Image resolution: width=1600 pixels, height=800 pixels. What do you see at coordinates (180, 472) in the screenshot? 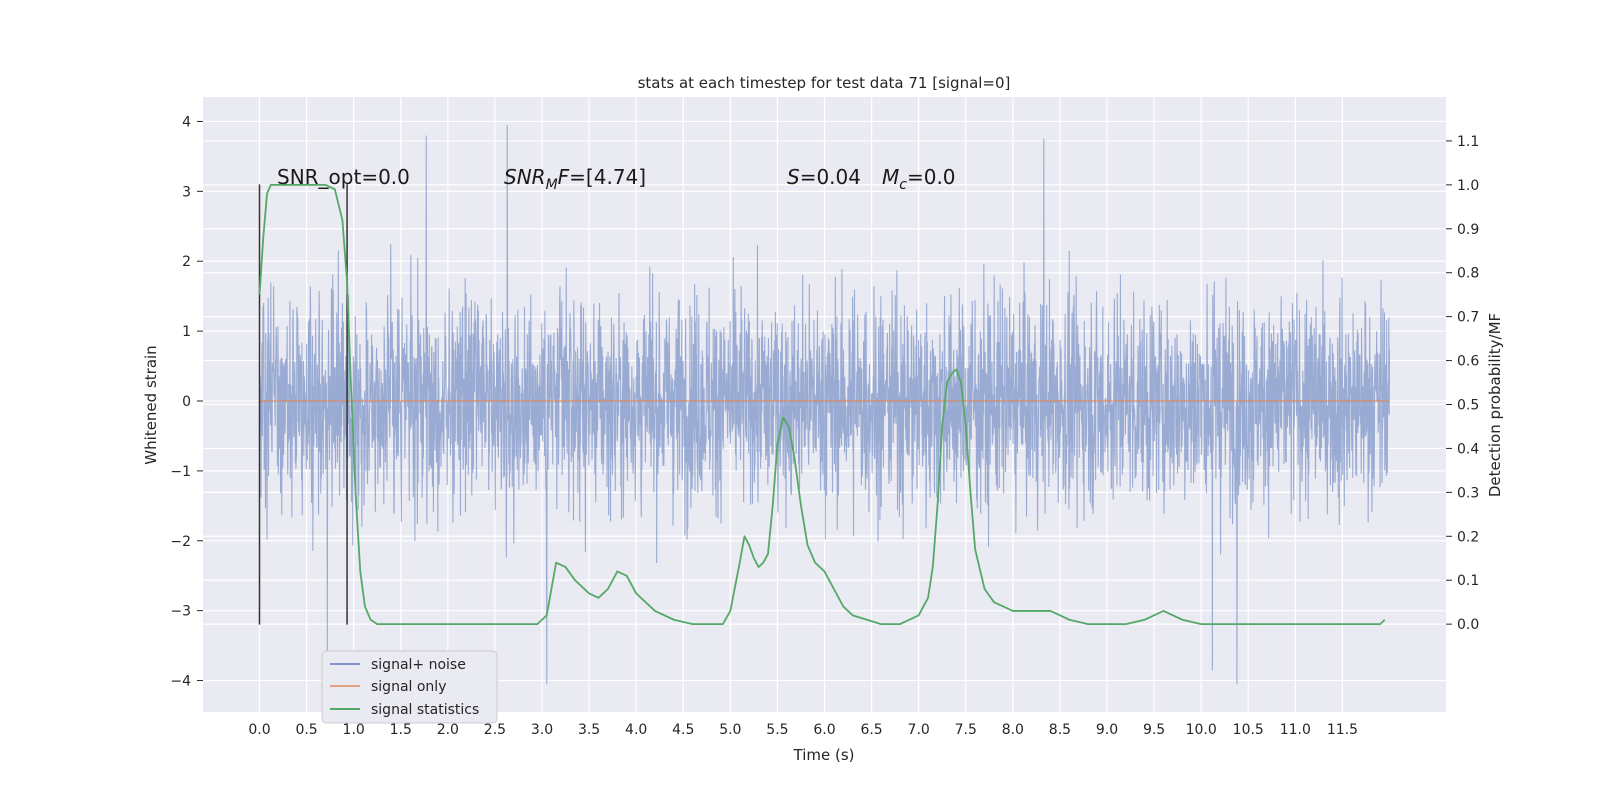
I see `y-tick-label: −1` at bounding box center [180, 472].